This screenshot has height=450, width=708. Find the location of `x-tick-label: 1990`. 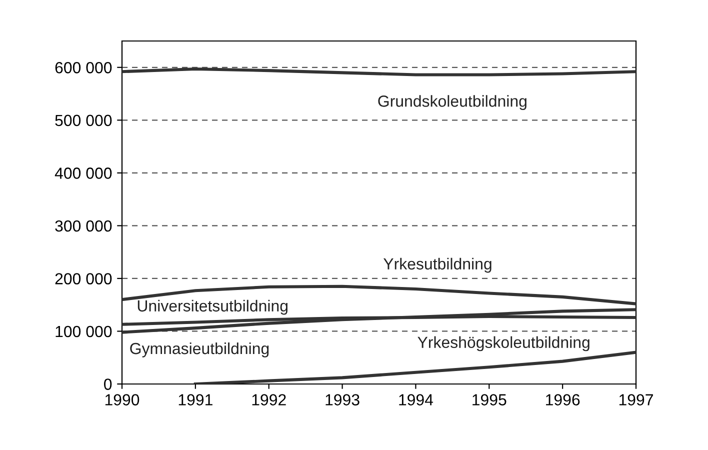

x-tick-label: 1990 is located at coordinates (122, 400).